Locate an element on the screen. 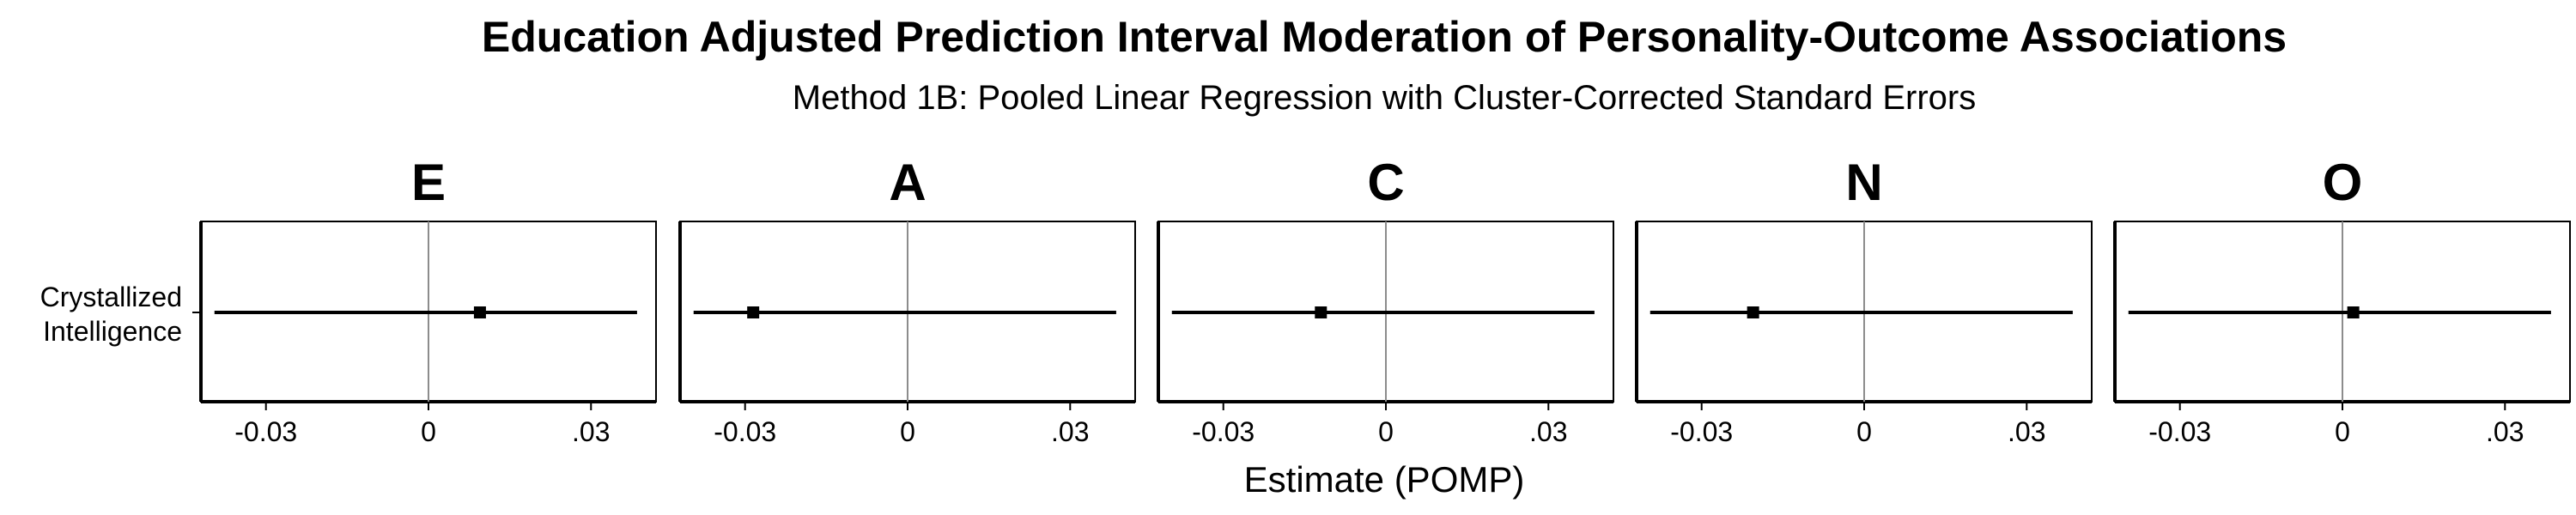  facet-label-C: C is located at coordinates (1385, 182).